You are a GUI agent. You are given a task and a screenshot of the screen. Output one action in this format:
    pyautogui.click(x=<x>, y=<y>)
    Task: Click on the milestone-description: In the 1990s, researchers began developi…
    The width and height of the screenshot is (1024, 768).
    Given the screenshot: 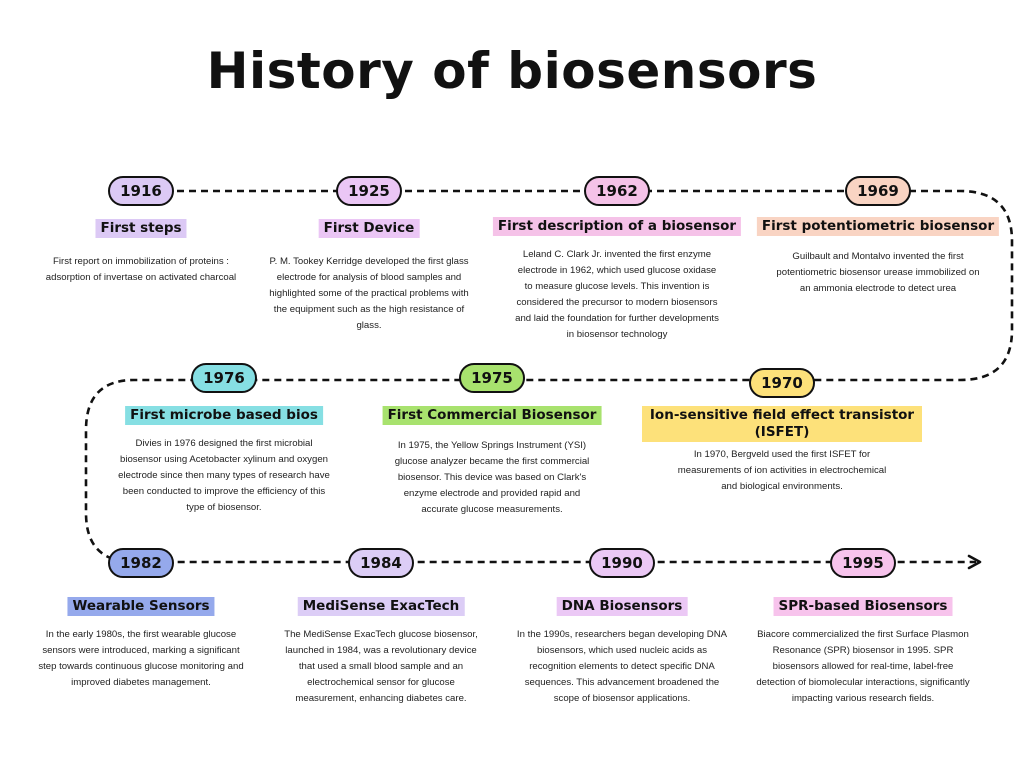 What is the action you would take?
    pyautogui.click(x=622, y=666)
    